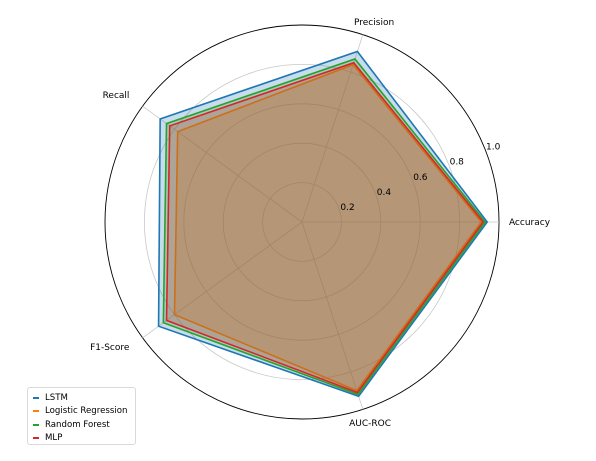 This screenshot has height=461, width=596. Describe the element at coordinates (81, 439) in the screenshot. I see `legend-item: MLP` at that location.